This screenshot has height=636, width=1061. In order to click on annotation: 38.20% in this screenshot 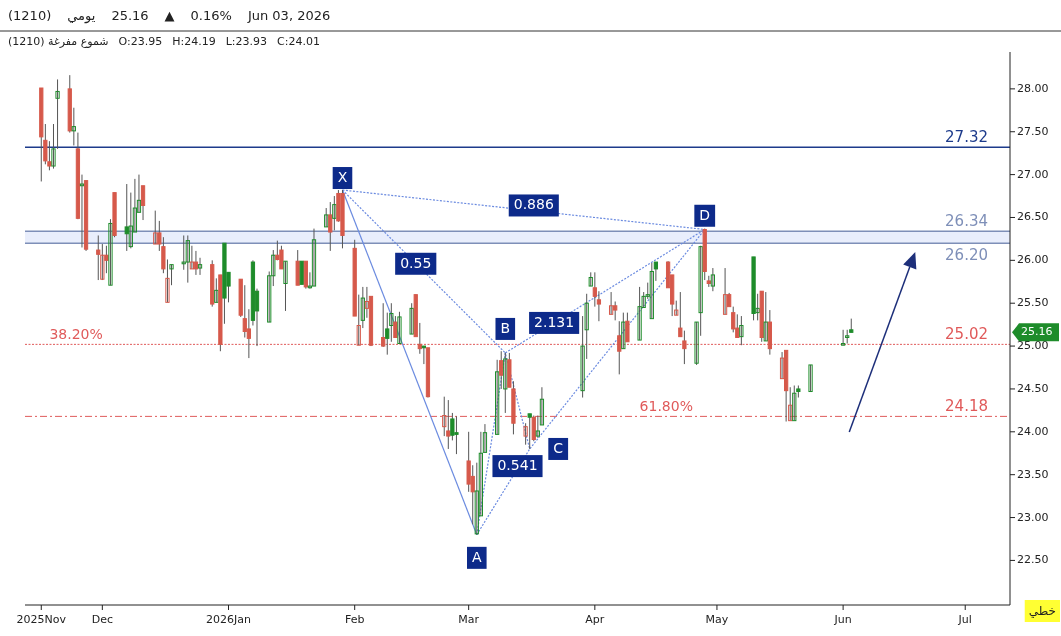, I will do `click(76, 334)`.